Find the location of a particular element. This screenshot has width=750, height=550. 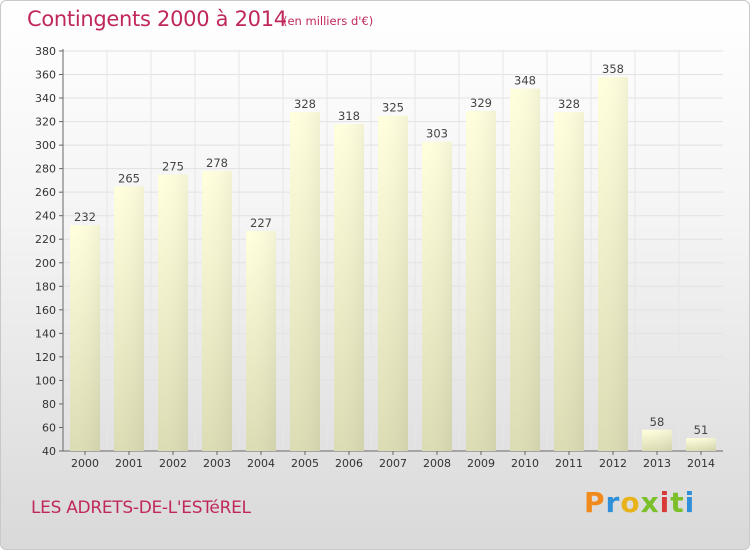

data-label: 227 is located at coordinates (261, 223).